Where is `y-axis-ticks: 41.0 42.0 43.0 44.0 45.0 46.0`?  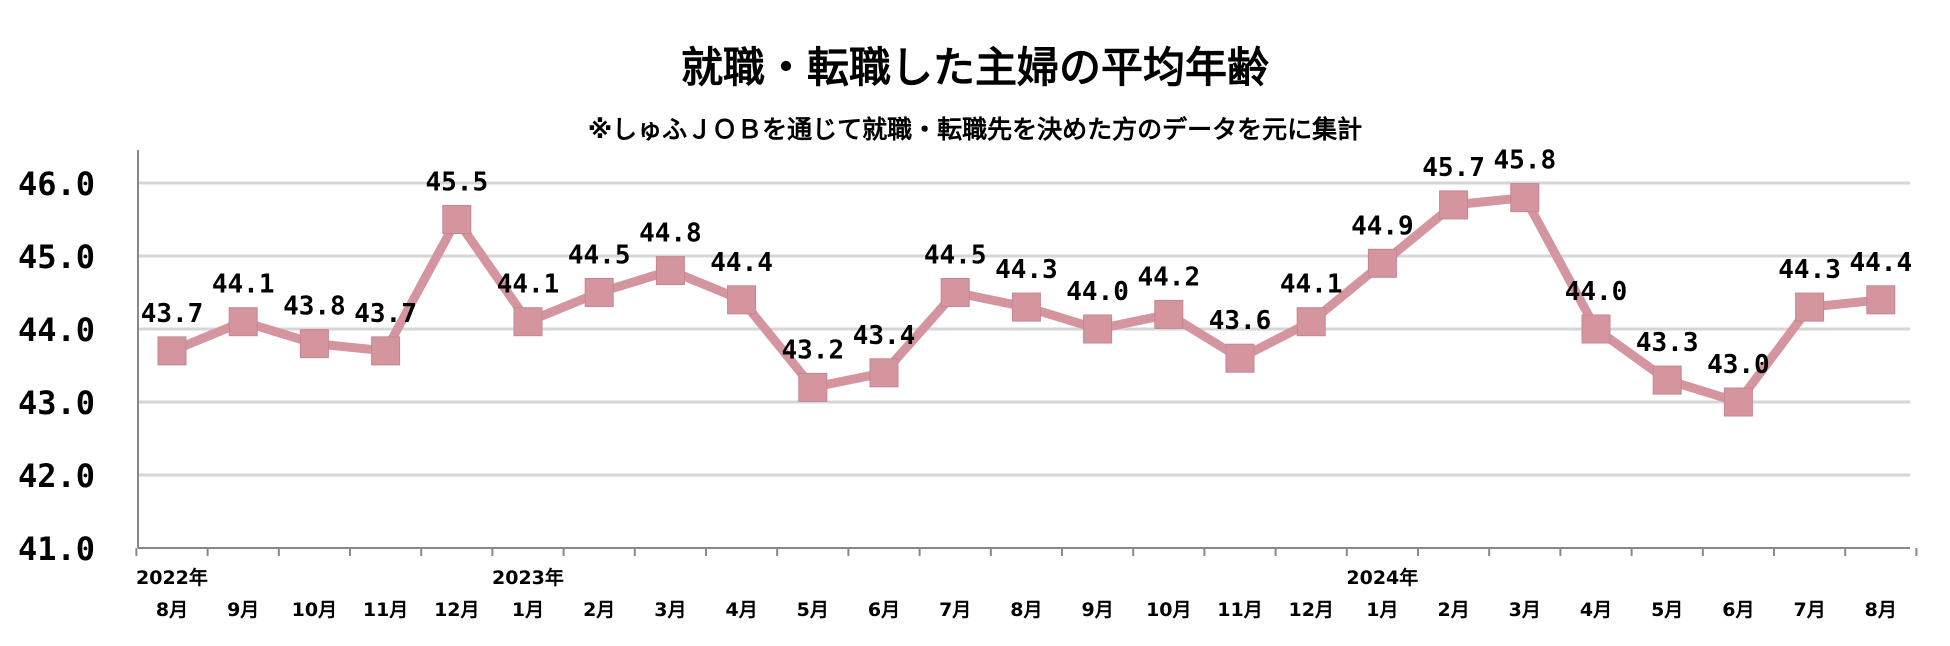
y-axis-ticks: 41.0 42.0 43.0 44.0 45.0 46.0 is located at coordinates (56, 366).